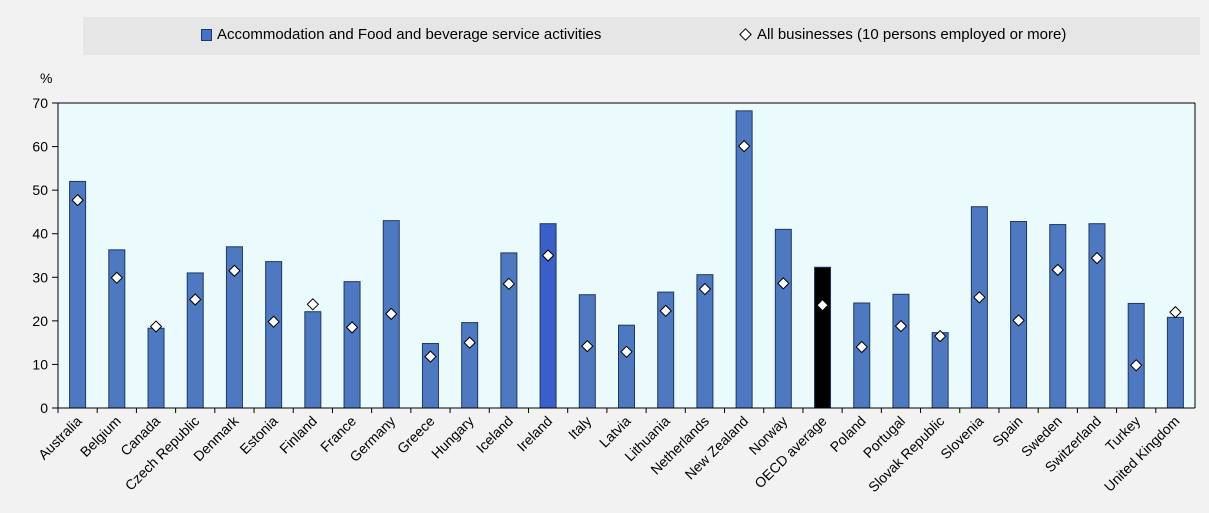 This screenshot has width=1209, height=513. I want to click on x-tick-label: Estonia, so click(258, 435).